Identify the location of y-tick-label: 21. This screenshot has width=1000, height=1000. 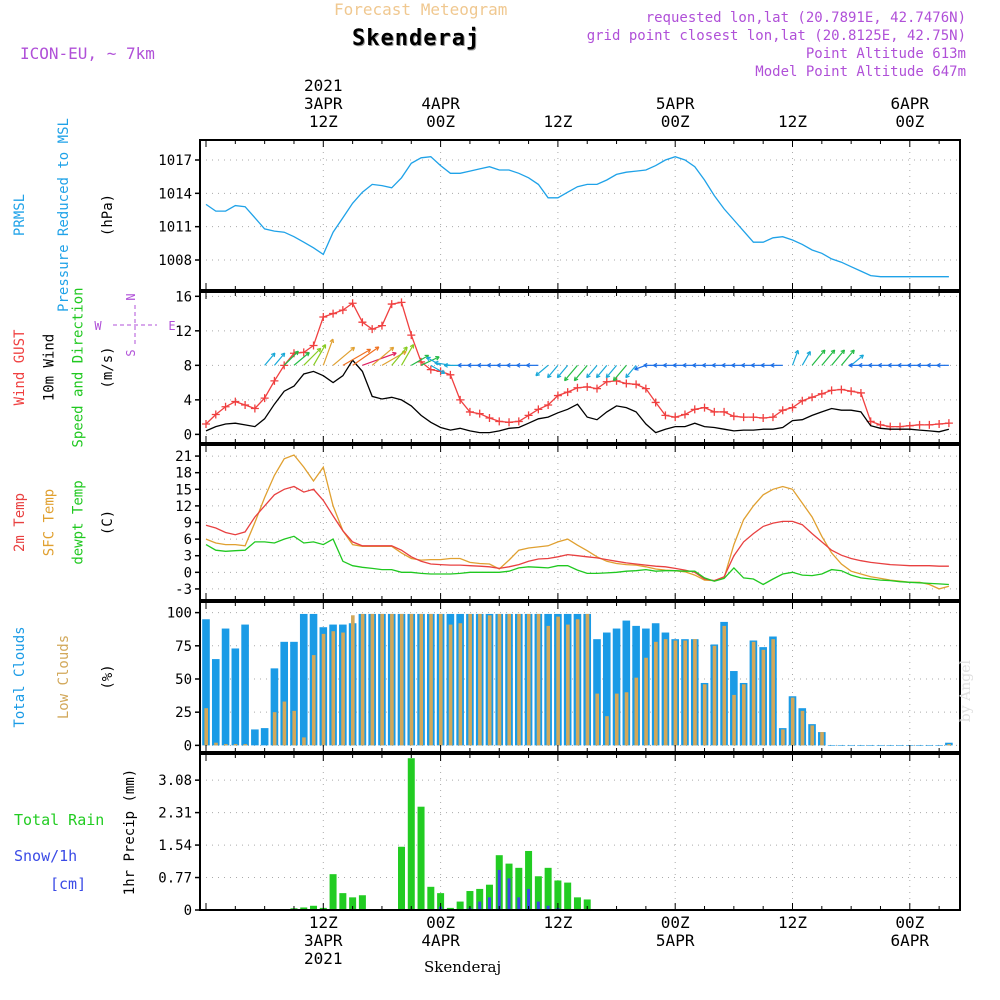
(183, 457).